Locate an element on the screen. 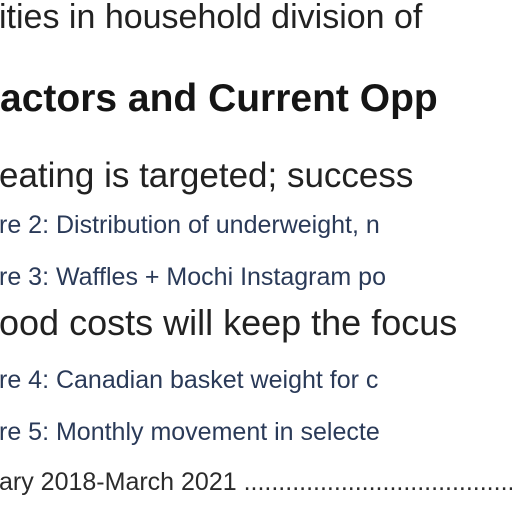  table-of-figures-entry: re 4: Canadian basket weight for c is located at coordinates (189, 380).